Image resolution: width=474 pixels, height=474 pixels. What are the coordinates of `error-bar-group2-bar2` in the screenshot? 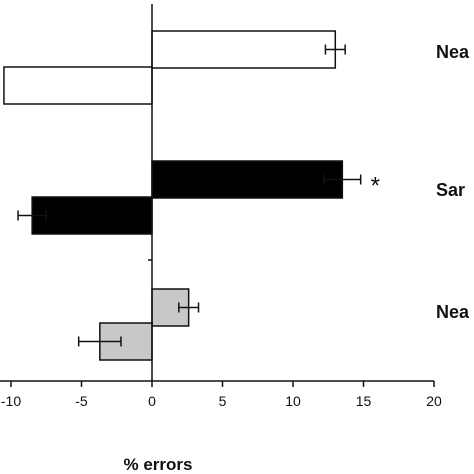 It's located at (32, 215).